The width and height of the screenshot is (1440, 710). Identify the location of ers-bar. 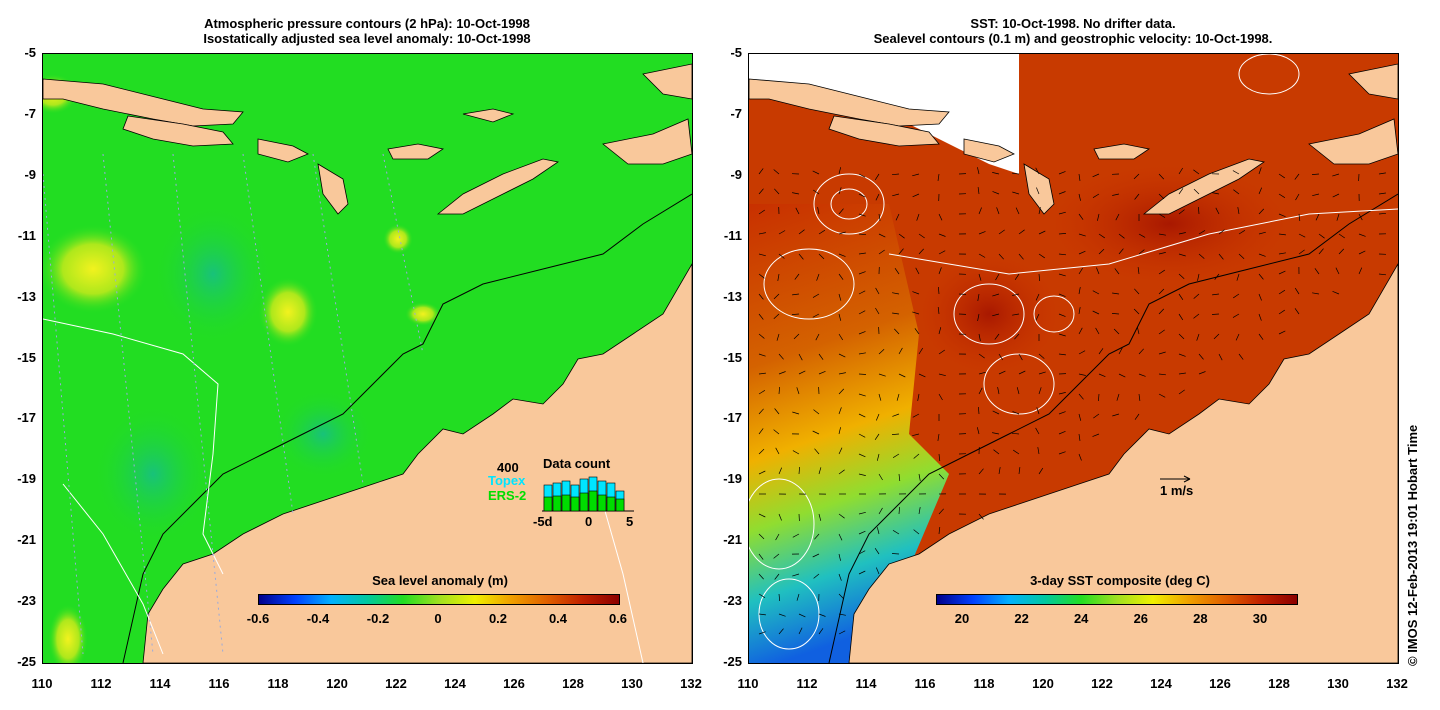
(620, 505).